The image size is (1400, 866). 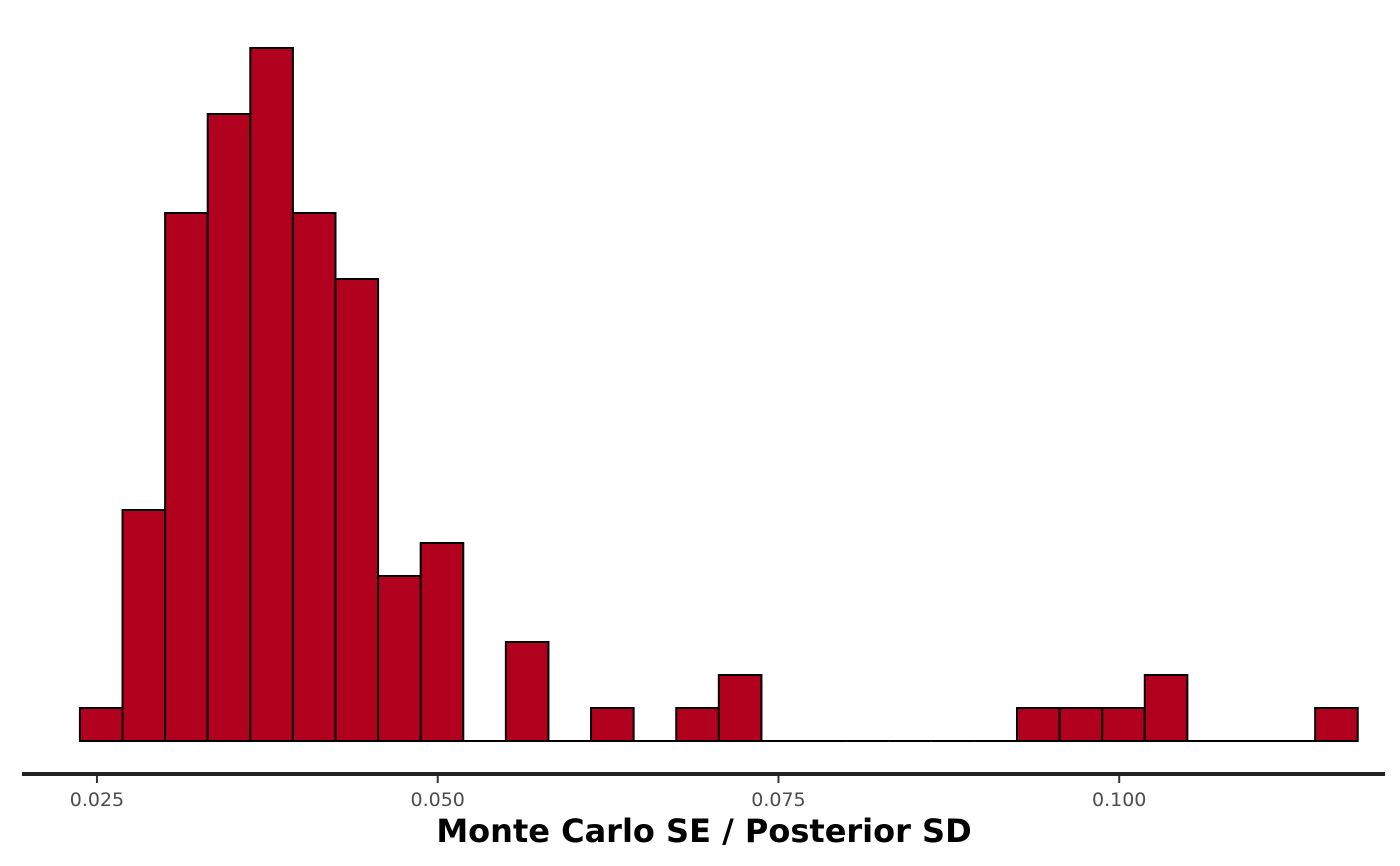 What do you see at coordinates (703, 831) in the screenshot?
I see `x-axis-title: Monte Carlo SE / Posterior SD` at bounding box center [703, 831].